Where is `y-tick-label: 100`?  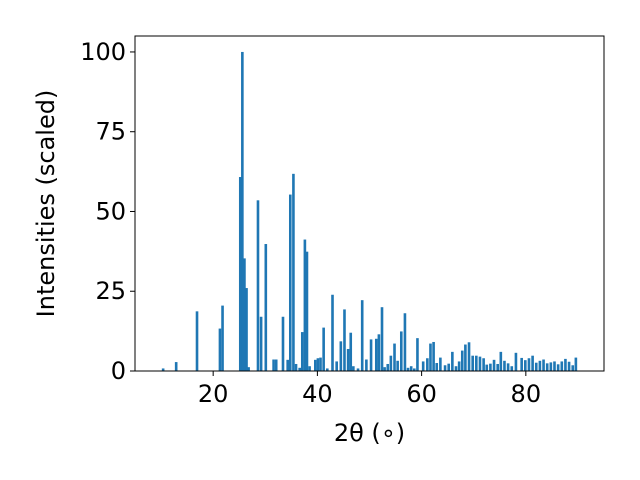 y-tick-label: 100 is located at coordinates (103, 52).